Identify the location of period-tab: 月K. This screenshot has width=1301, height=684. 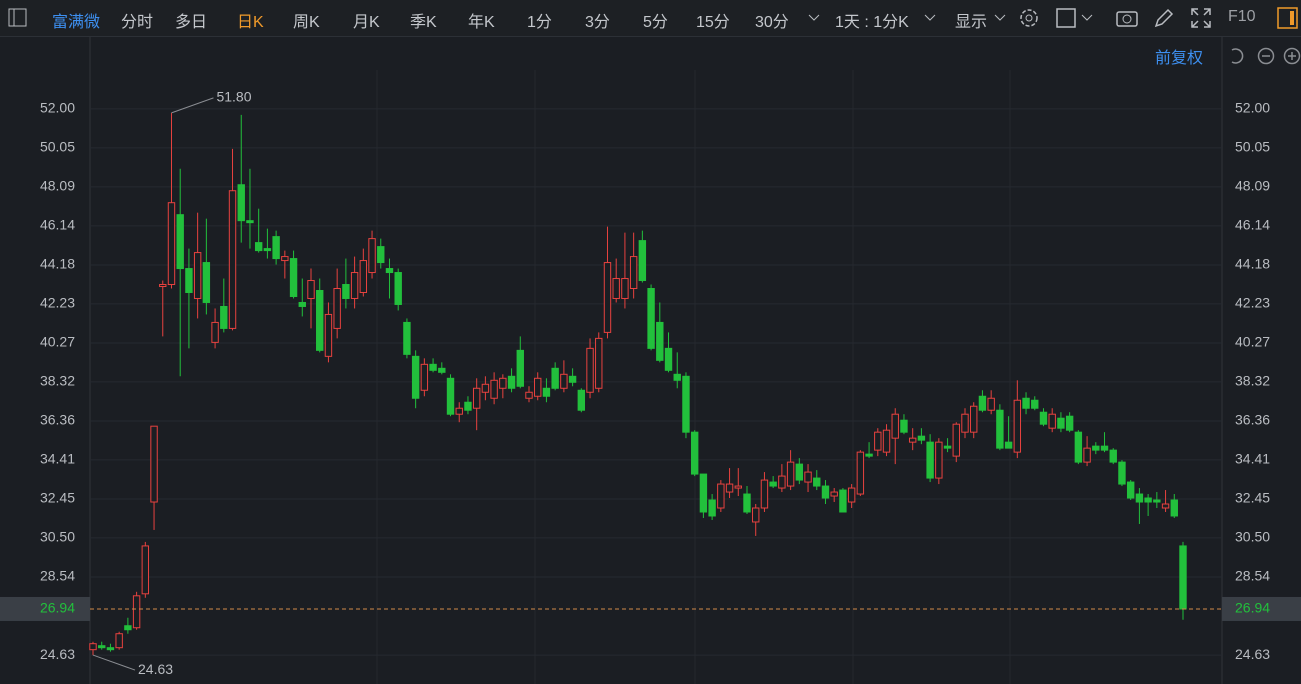
(366, 22).